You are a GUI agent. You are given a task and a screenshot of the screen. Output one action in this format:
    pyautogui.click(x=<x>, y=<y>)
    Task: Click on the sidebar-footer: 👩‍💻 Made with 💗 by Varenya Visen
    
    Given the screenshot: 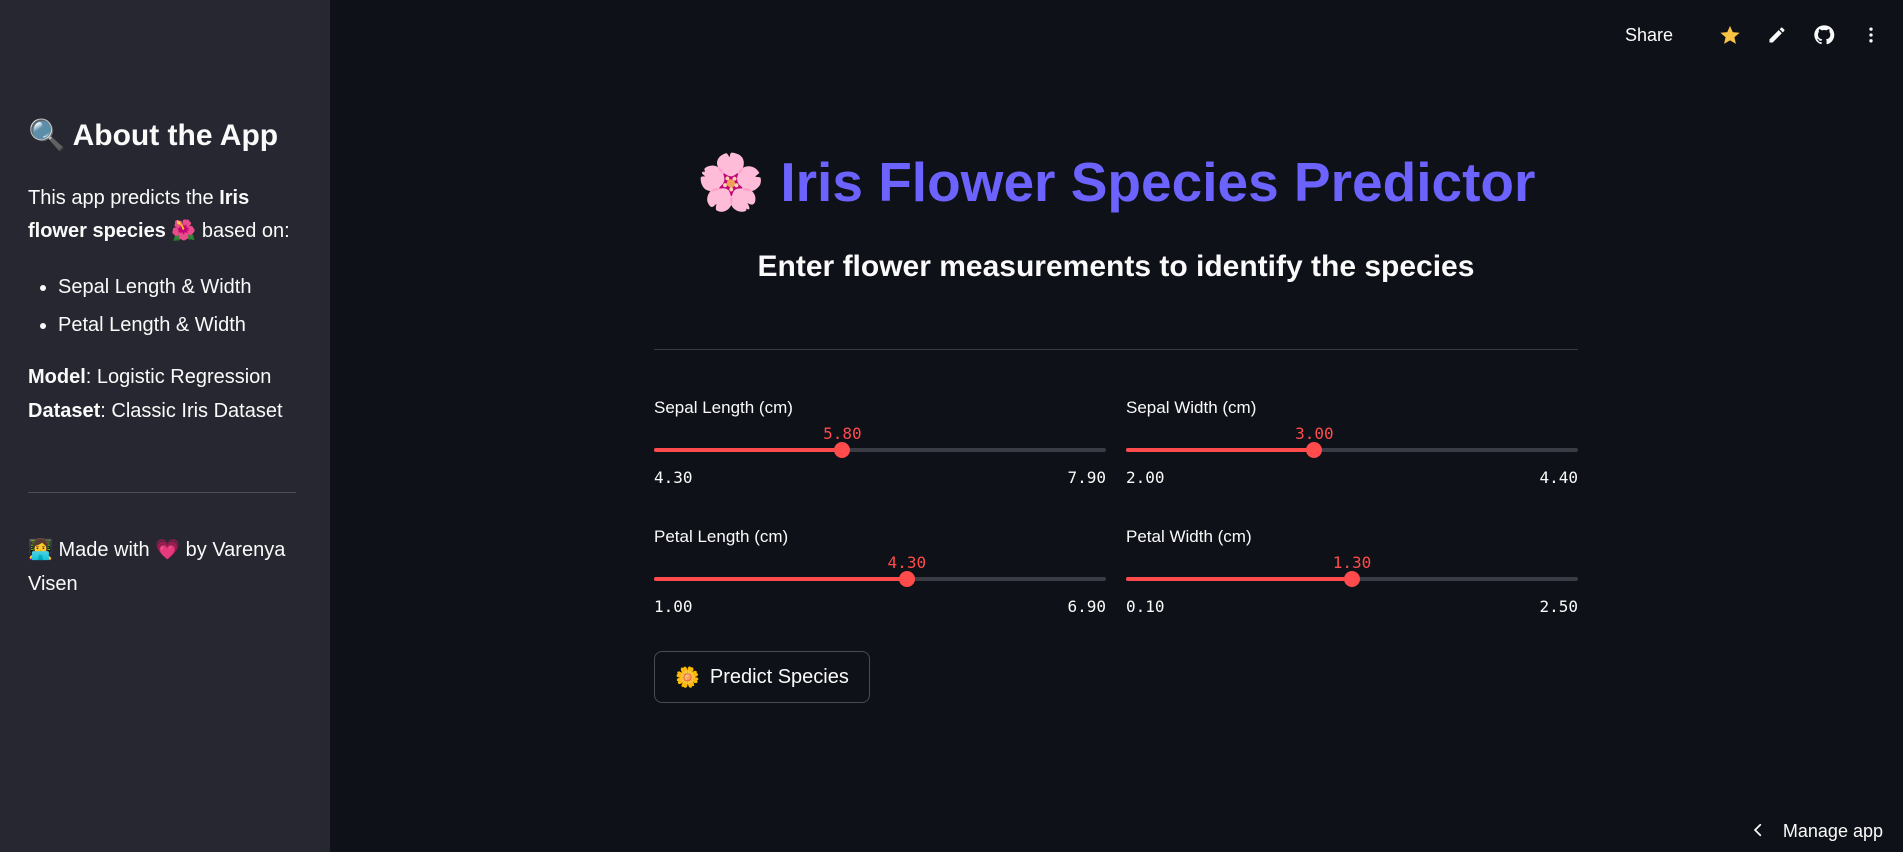 What is the action you would take?
    pyautogui.click(x=163, y=567)
    